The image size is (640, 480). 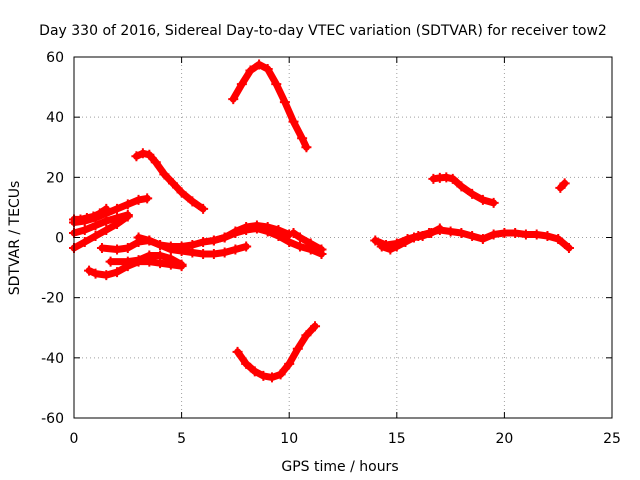 I want to click on y-tick-label: -20, so click(x=52, y=299).